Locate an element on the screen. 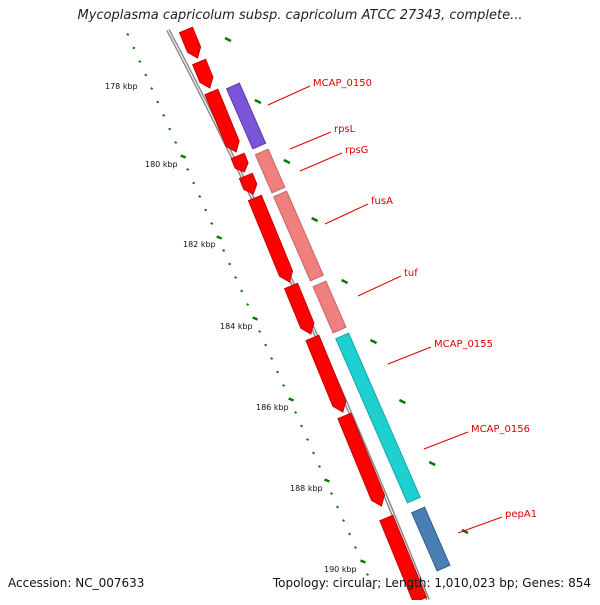 Image resolution: width=600 pixels, height=605 pixels. scale-label: 190 kbp is located at coordinates (340, 569).